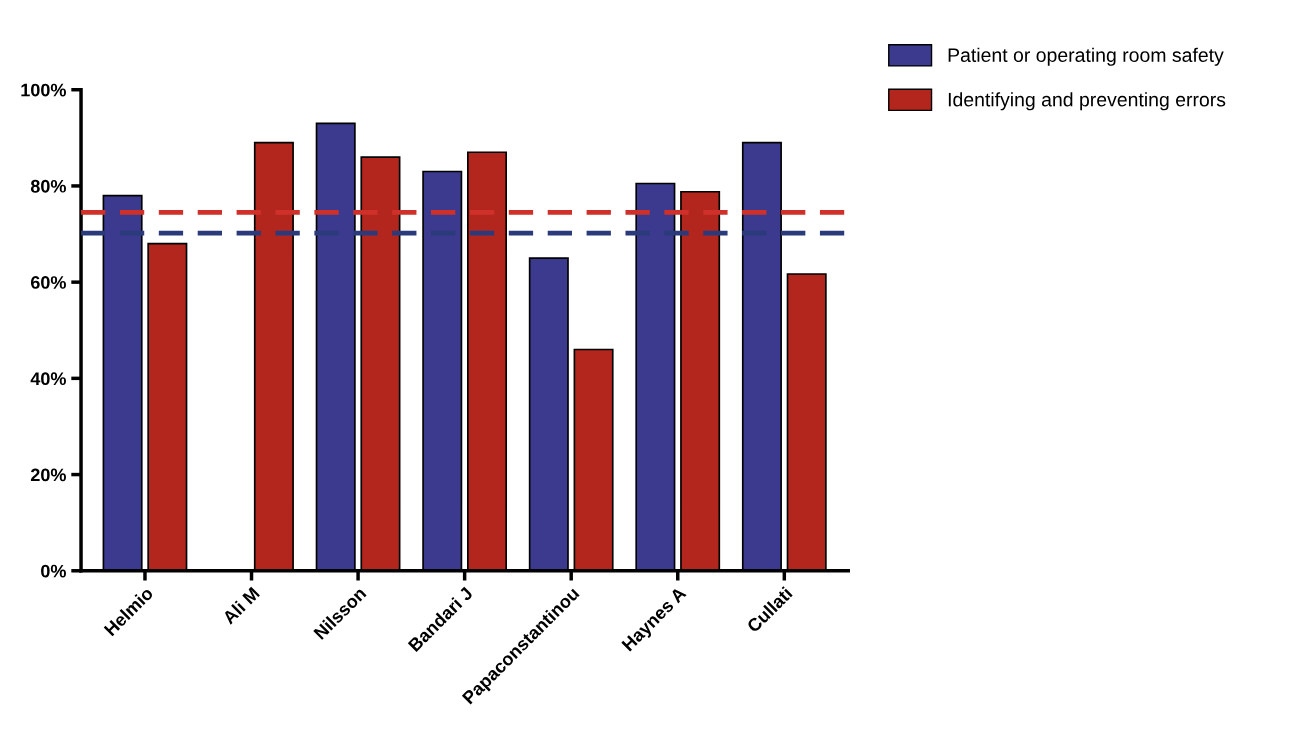 This screenshot has height=754, width=1307. I want to click on legend-label: Patient or operating room safety, so click(1086, 56).